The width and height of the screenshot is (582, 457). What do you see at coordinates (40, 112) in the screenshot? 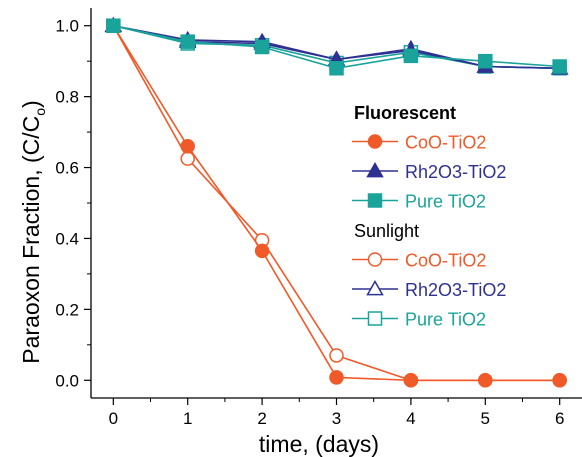
I see `y-axis-title-subscript: o` at bounding box center [40, 112].